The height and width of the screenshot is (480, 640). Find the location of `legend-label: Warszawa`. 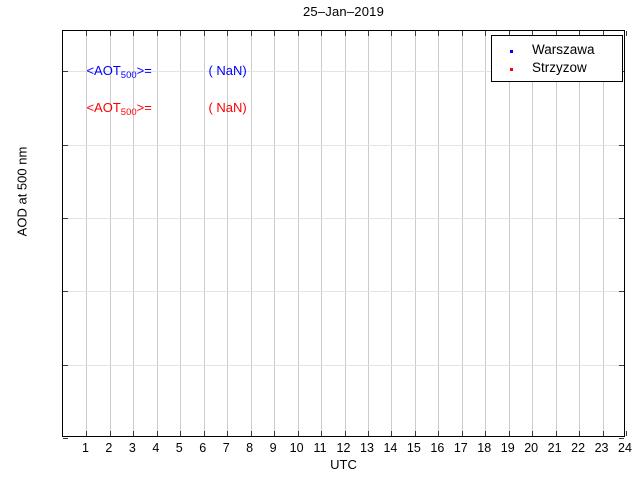

legend-label: Warszawa is located at coordinates (563, 49).